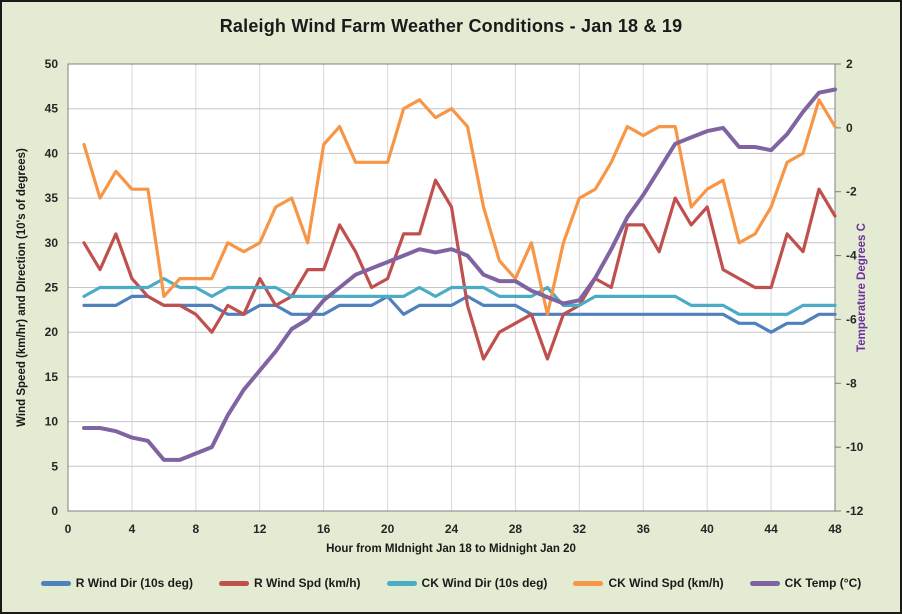 The width and height of the screenshot is (902, 614). What do you see at coordinates (484, 583) in the screenshot?
I see `legend-label: CK Wind Dir (10s deg)` at bounding box center [484, 583].